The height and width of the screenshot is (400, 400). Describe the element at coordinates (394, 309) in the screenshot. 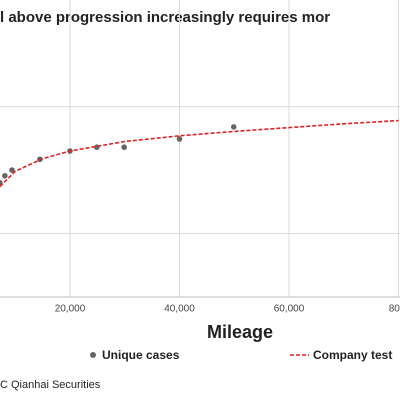

I see `x-tick-label: 80,0` at that location.